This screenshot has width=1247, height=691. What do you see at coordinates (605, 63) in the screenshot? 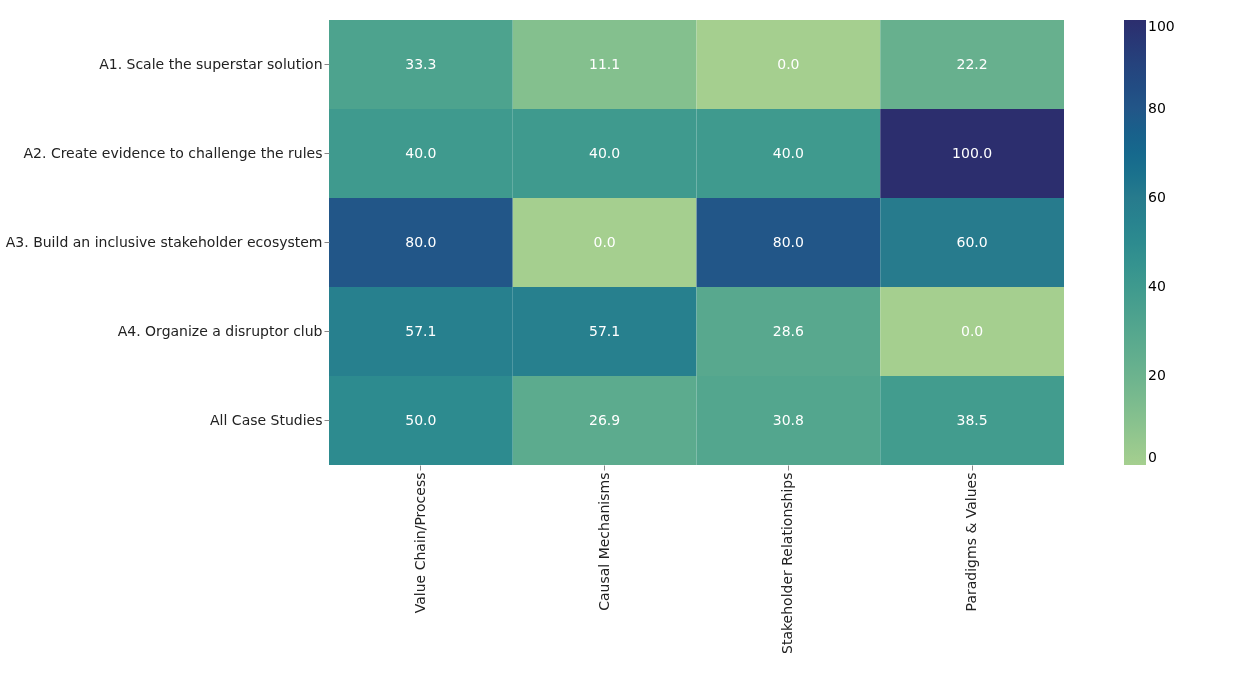
I see `data-label: 11.1` at bounding box center [605, 63].